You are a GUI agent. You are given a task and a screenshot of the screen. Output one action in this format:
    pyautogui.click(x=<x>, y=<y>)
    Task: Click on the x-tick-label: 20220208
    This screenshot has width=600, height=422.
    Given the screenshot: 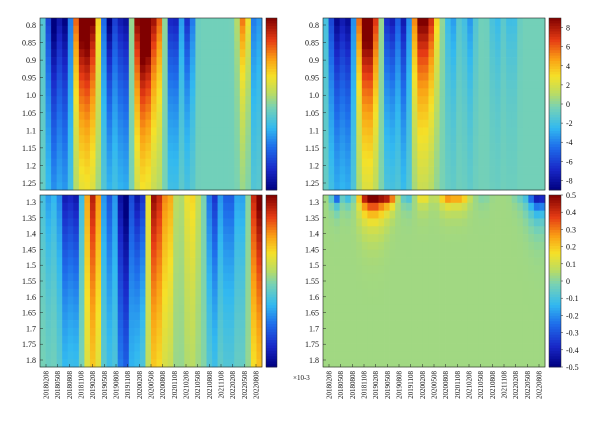 What is the action you would take?
    pyautogui.click(x=516, y=385)
    